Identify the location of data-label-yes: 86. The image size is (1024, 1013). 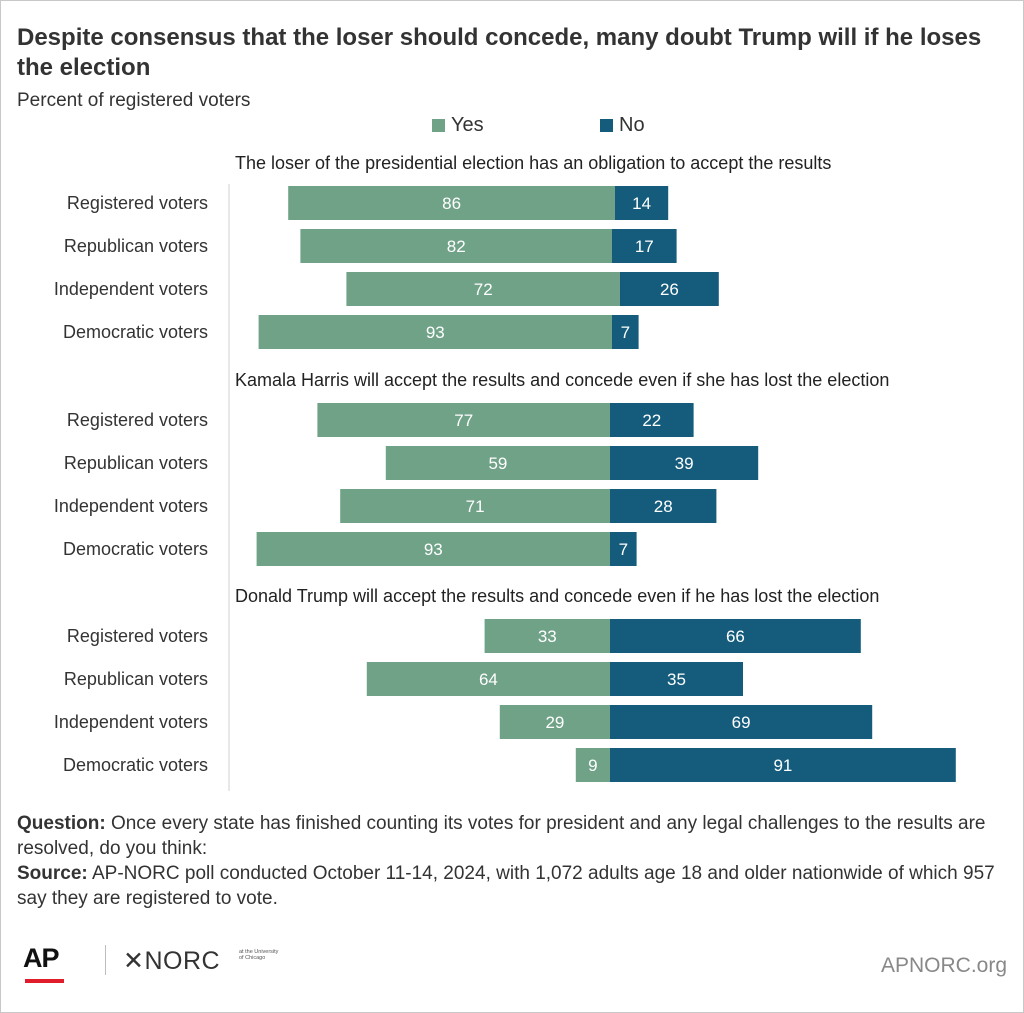
(451, 203).